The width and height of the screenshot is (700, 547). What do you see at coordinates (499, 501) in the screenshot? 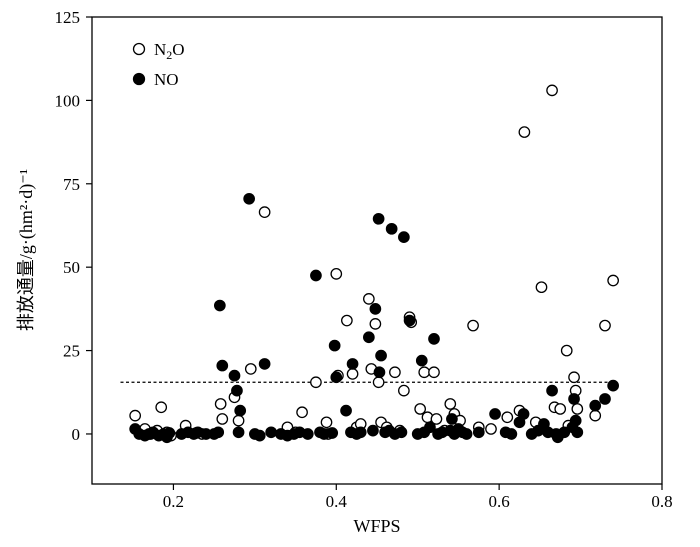
I see `x-tick-label: 0.6` at bounding box center [499, 501].